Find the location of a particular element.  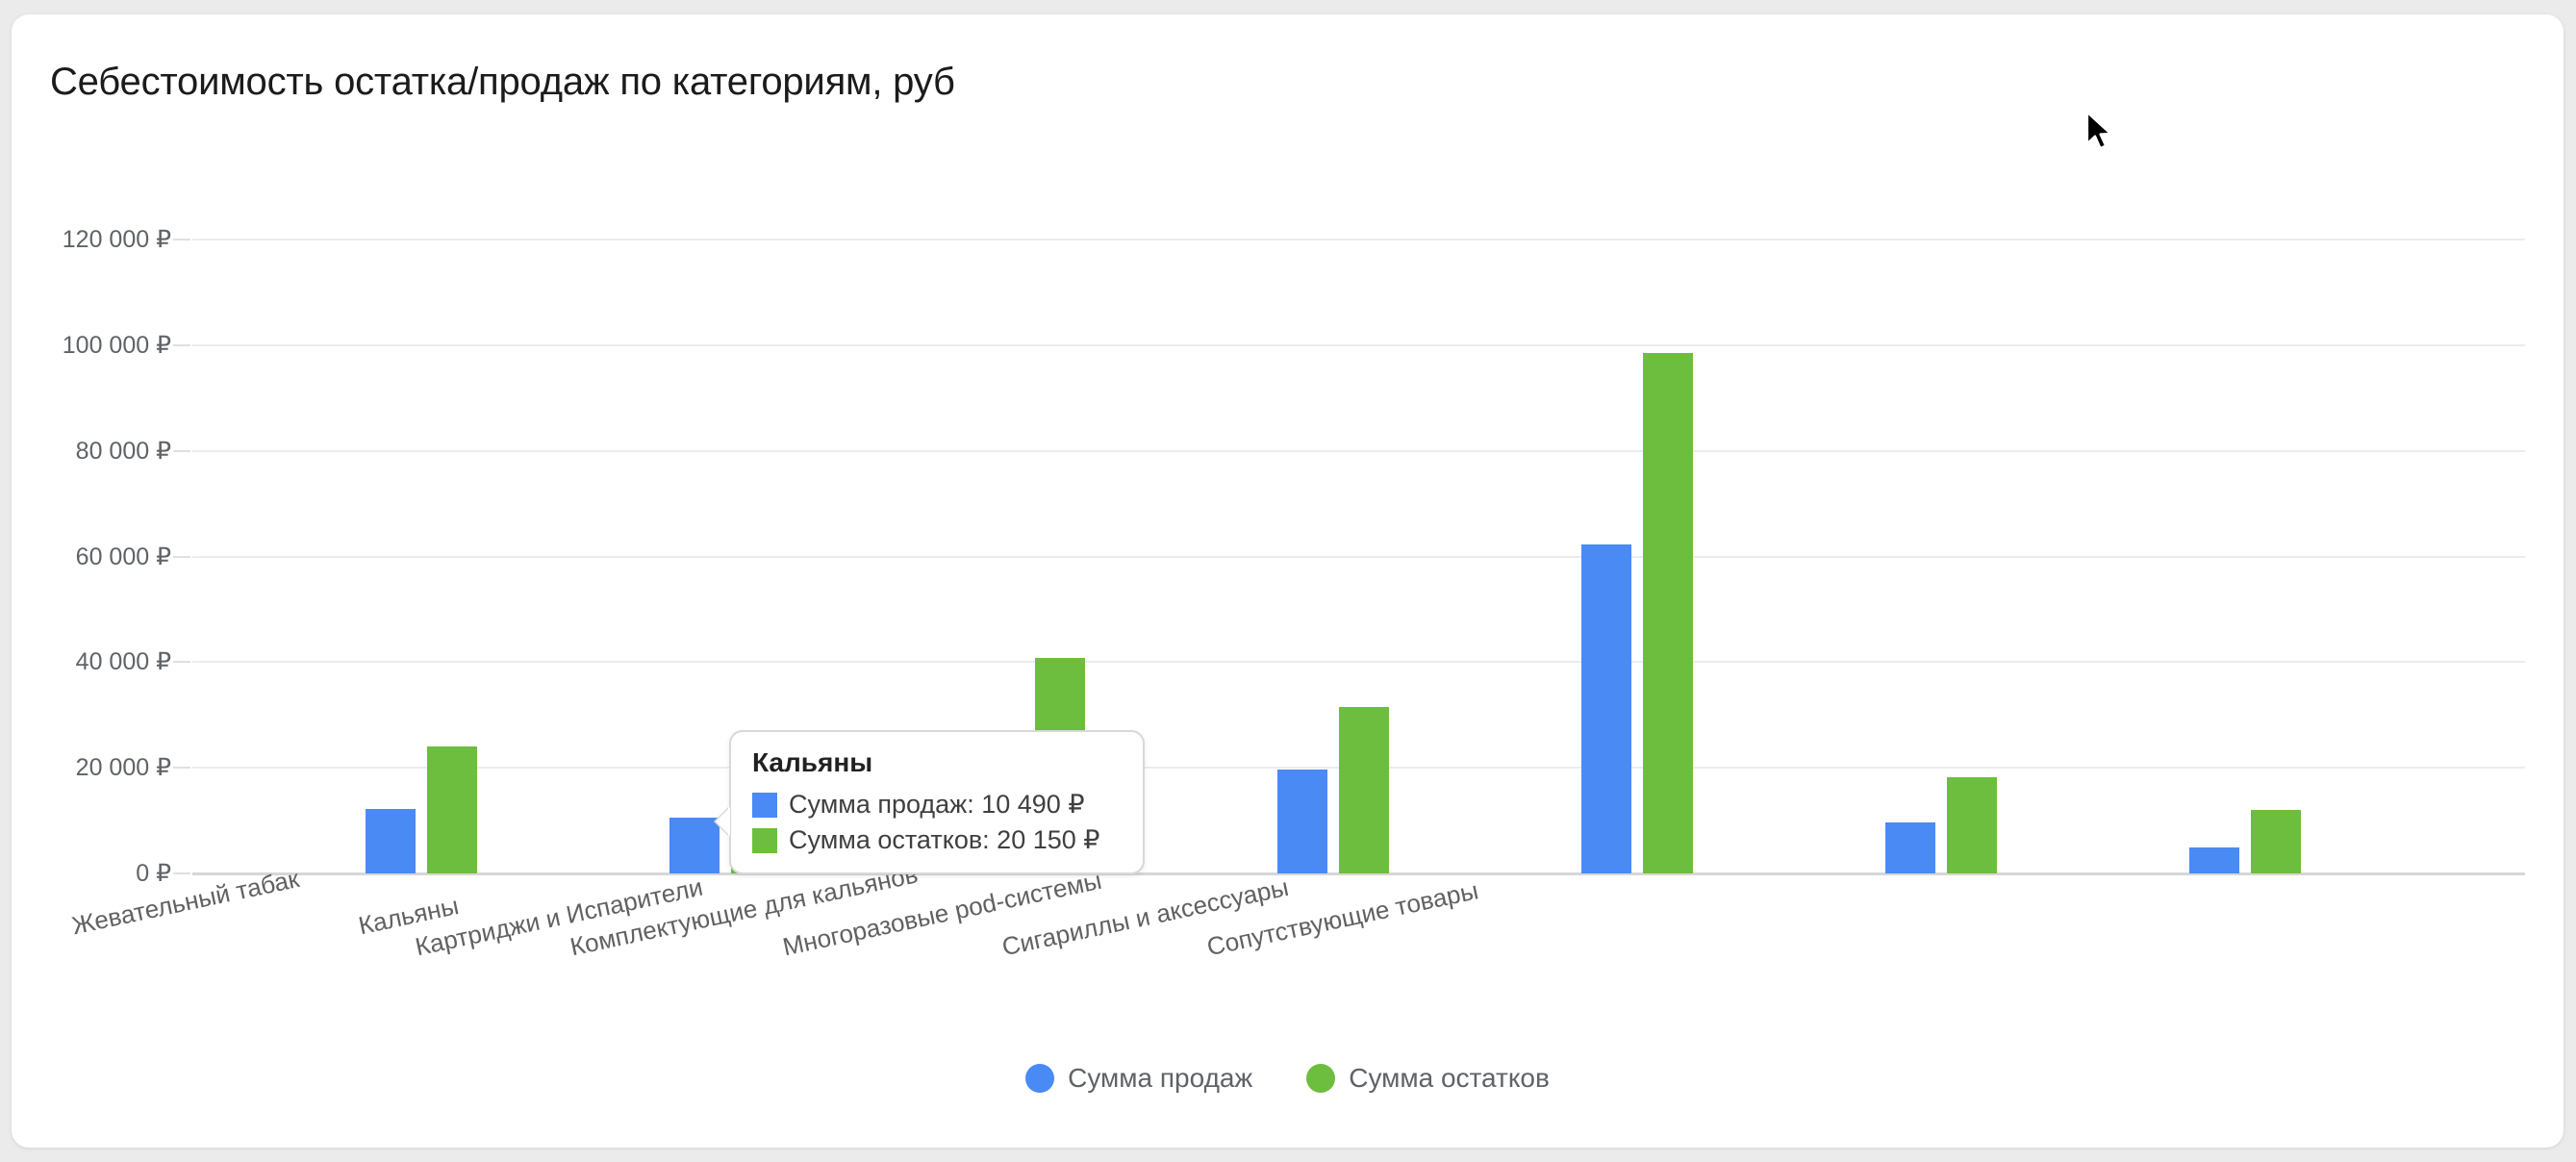

y-axis-tick-label: 0 ₽ is located at coordinates (154, 873).